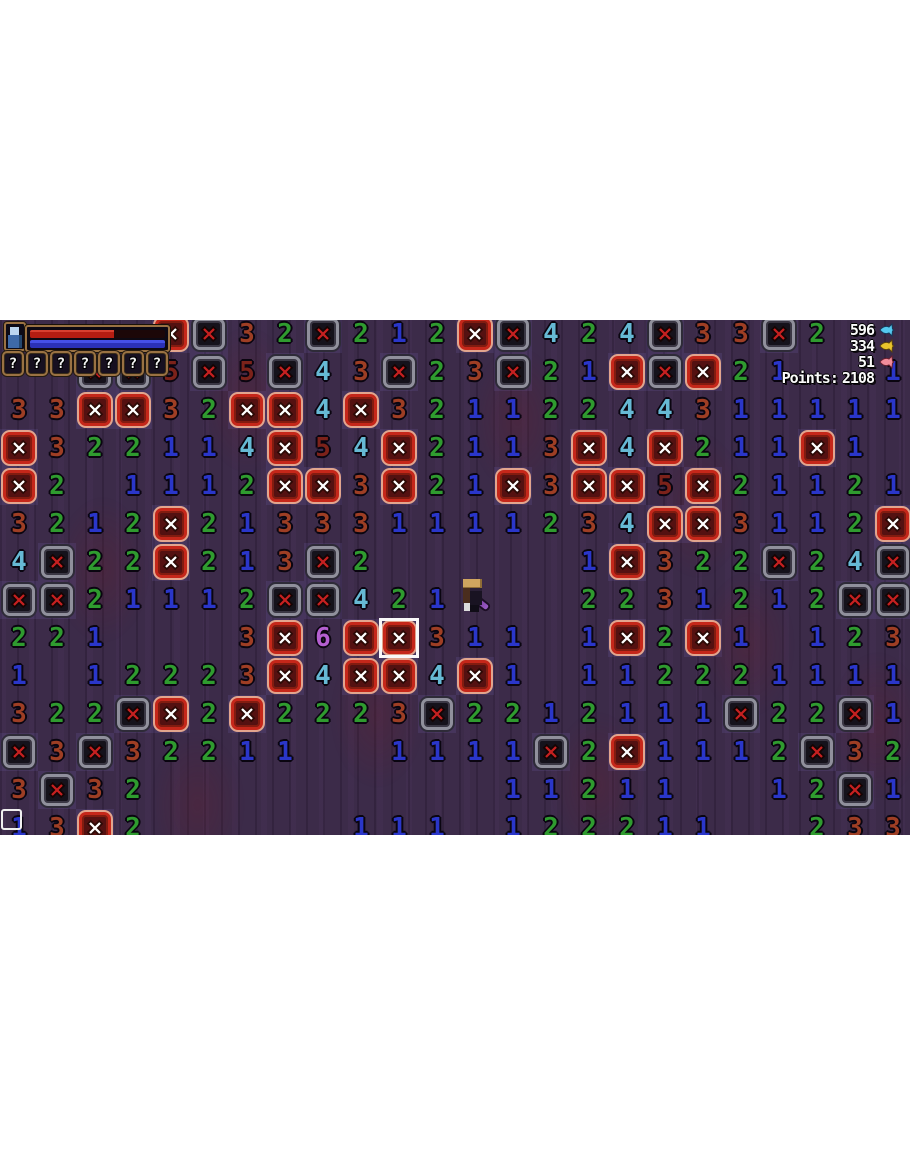 The width and height of the screenshot is (910, 1155). I want to click on grid-cell-19-7: 2, so click(741, 600).